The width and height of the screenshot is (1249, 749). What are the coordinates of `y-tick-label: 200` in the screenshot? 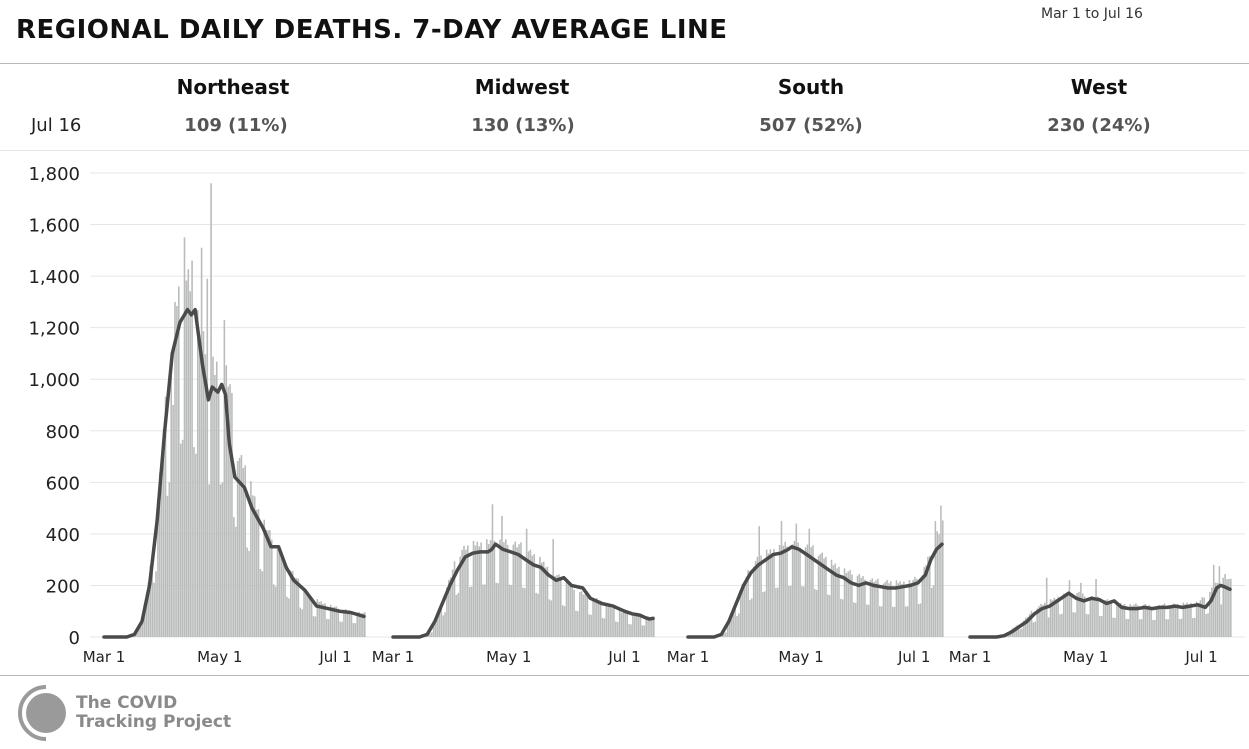 It's located at (63, 586).